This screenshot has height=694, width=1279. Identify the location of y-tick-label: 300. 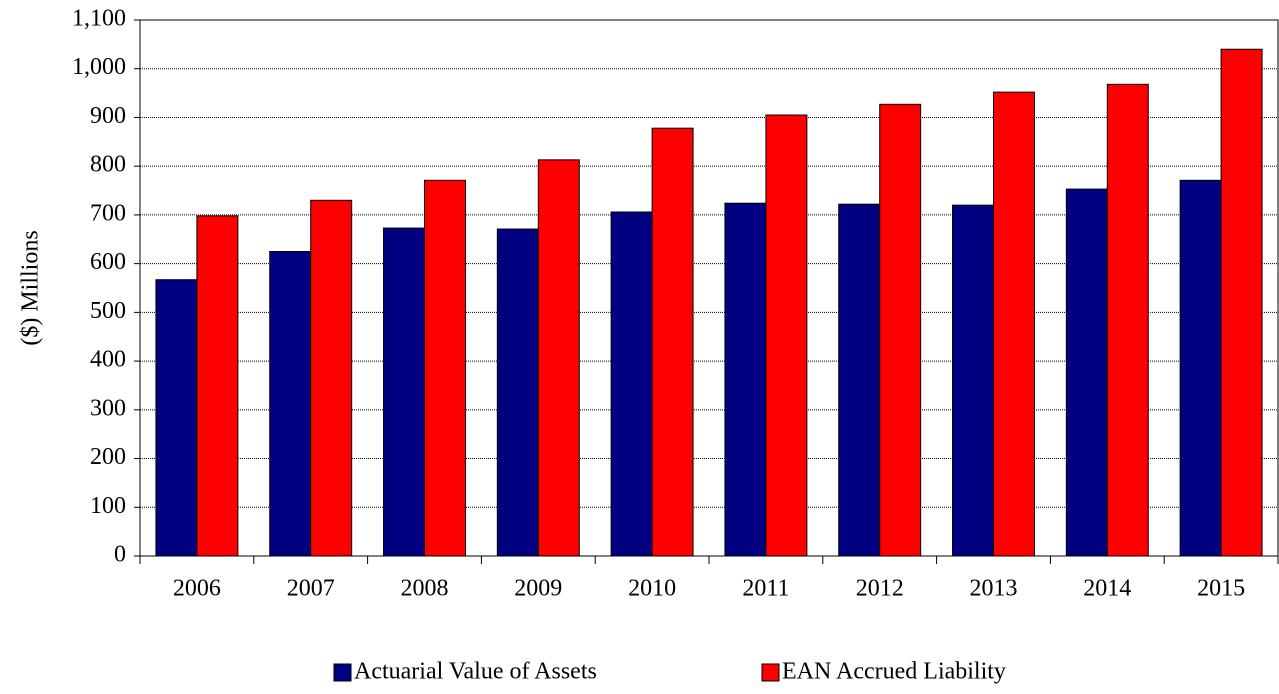
(108, 408).